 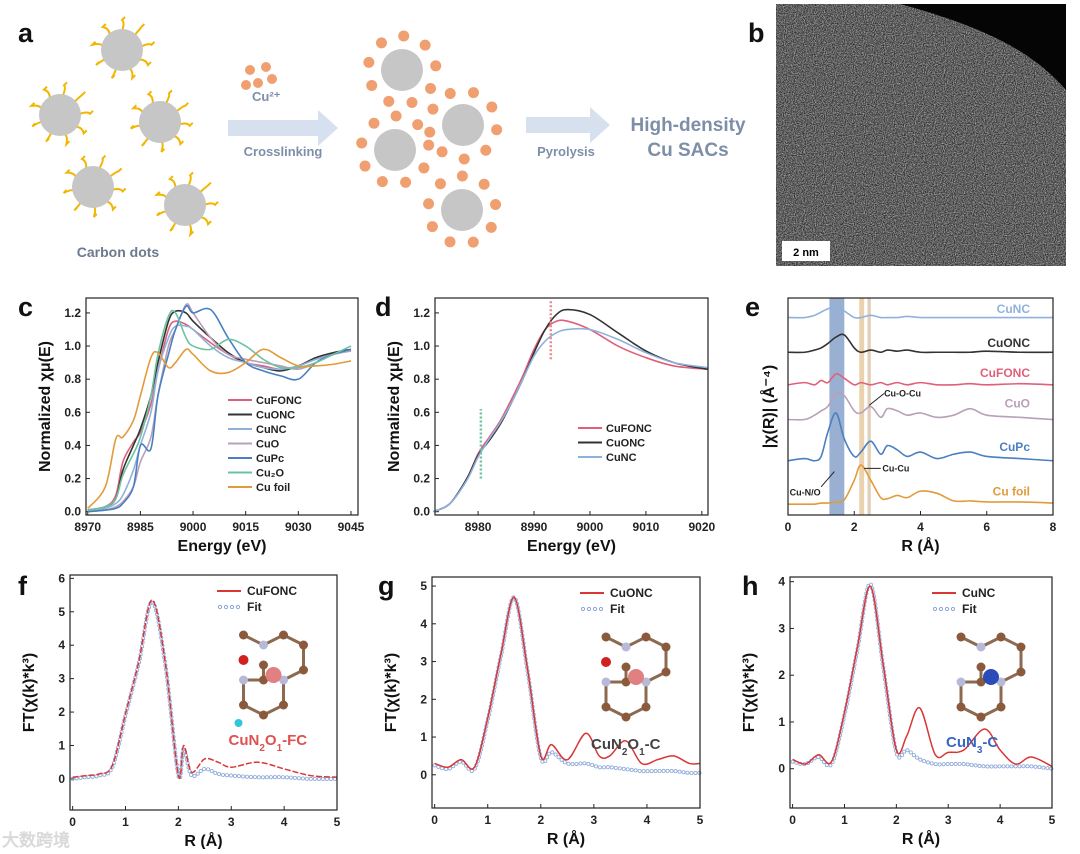 I want to click on series-label: CuO, so click(x=1017, y=404).